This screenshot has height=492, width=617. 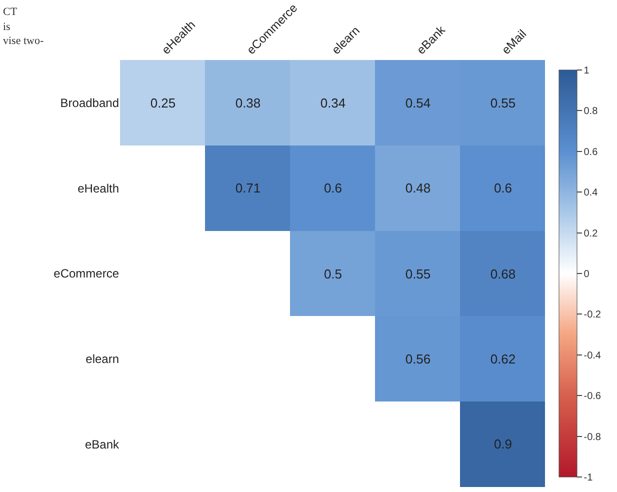 What do you see at coordinates (333, 274) in the screenshot?
I see `data-label: 0.5` at bounding box center [333, 274].